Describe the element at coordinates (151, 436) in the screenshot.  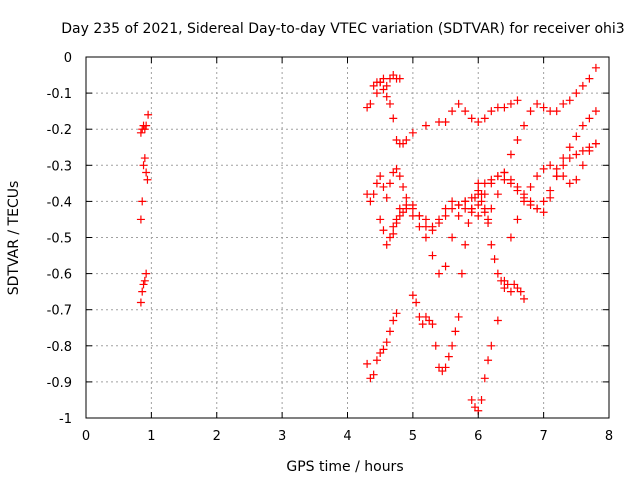
I see `x-tick-label: 1` at that location.